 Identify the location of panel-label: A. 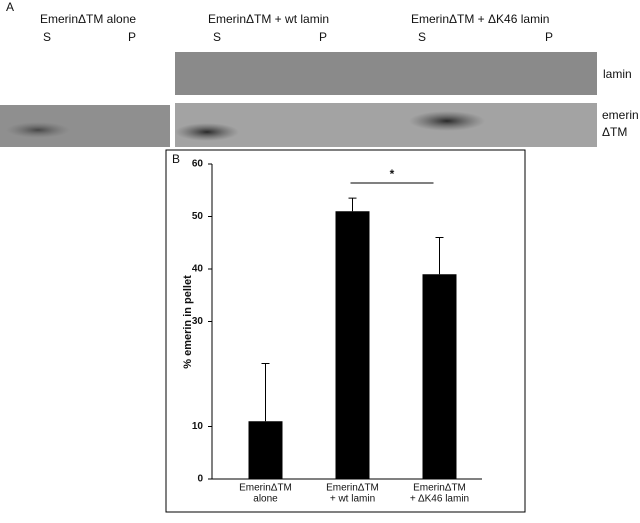
(10, 7).